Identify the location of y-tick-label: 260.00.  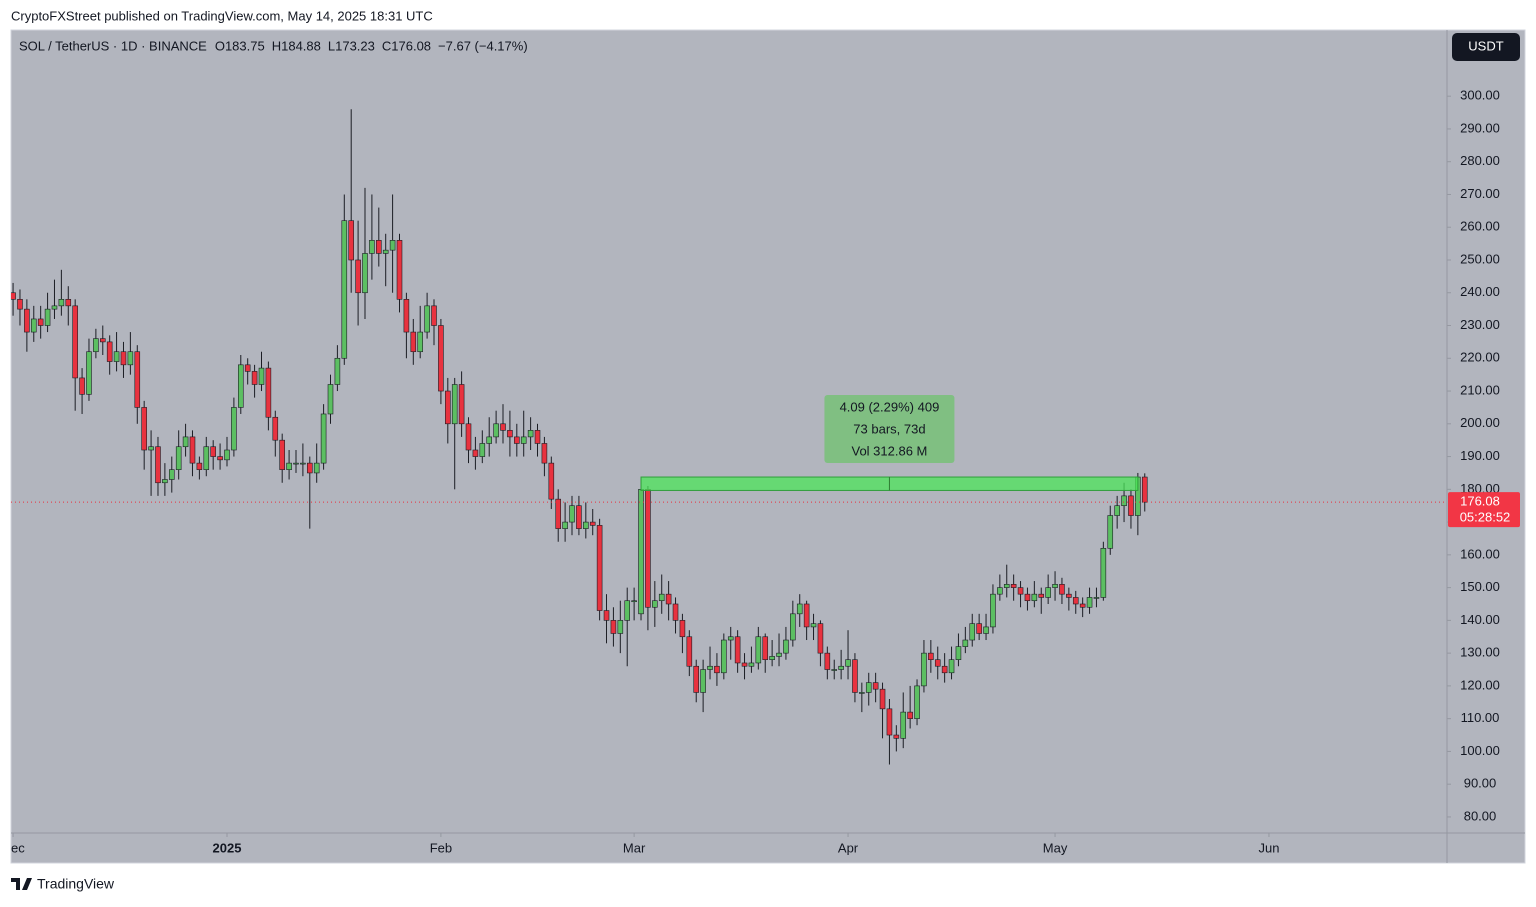
(1480, 226).